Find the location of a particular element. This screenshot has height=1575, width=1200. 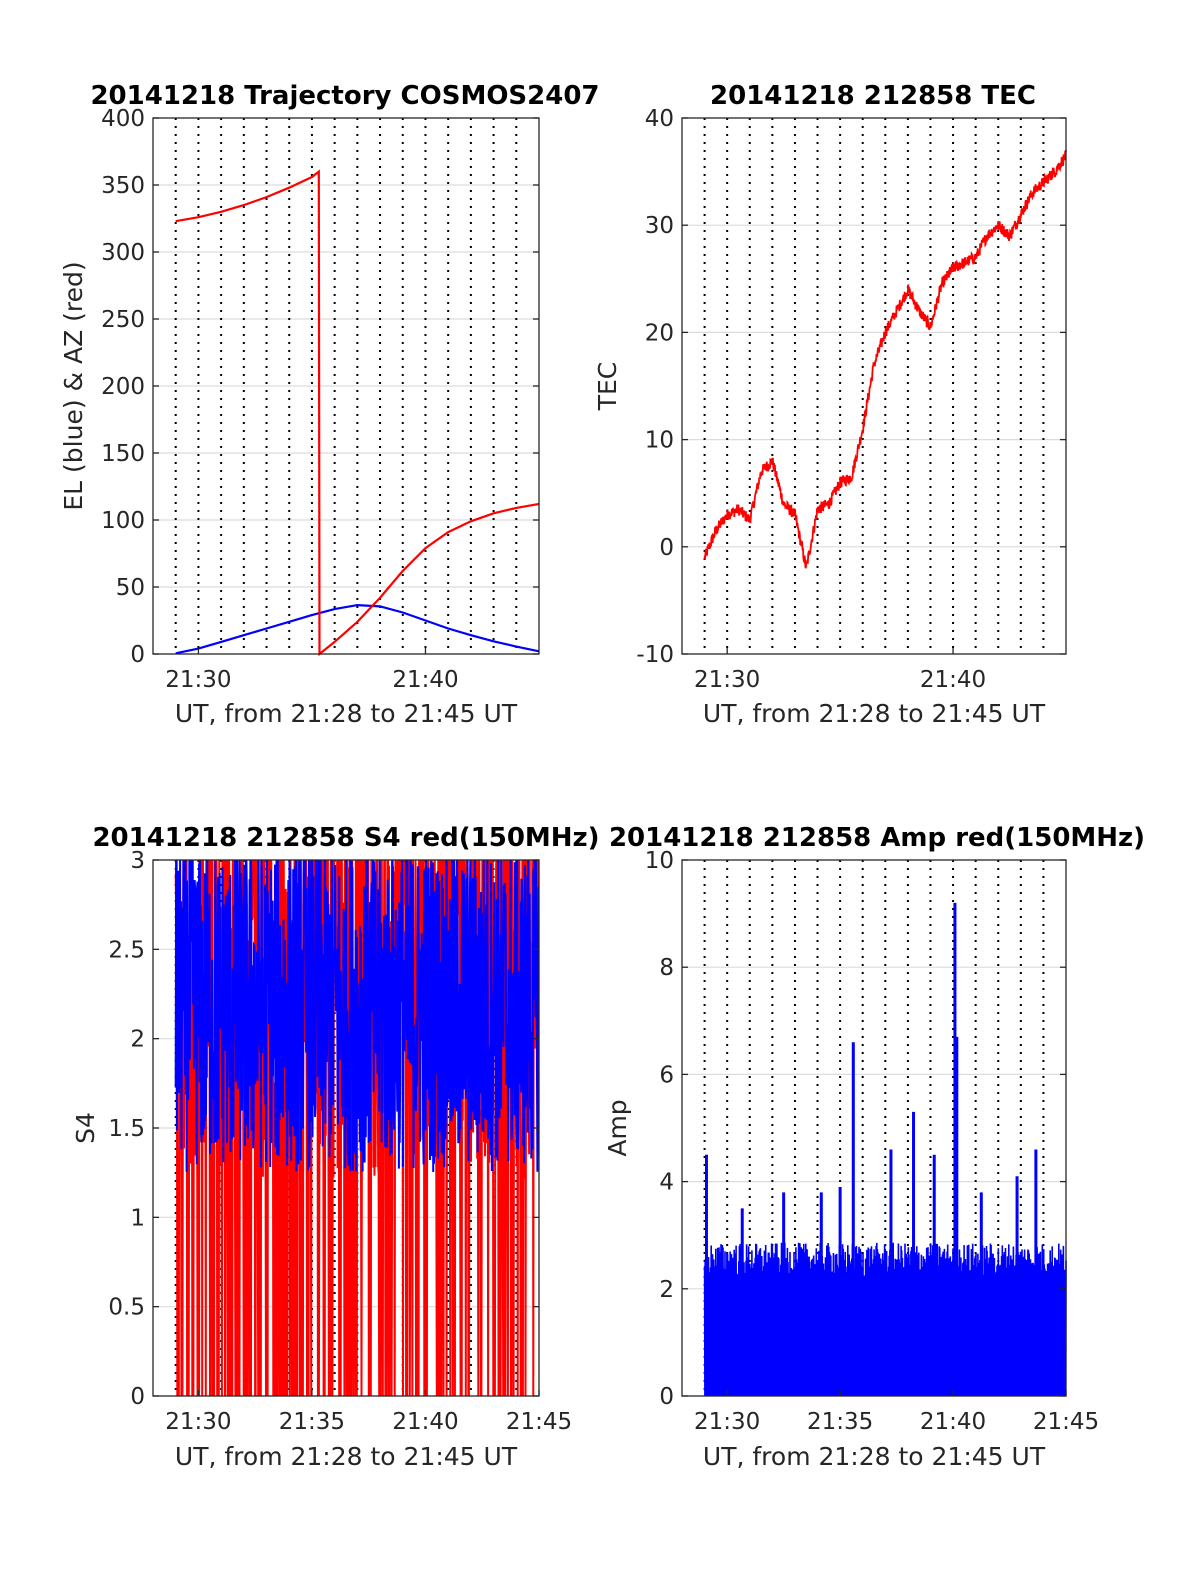

amp-xticks: 21:30 21:35 21:40 21:45 is located at coordinates (896, 1412).